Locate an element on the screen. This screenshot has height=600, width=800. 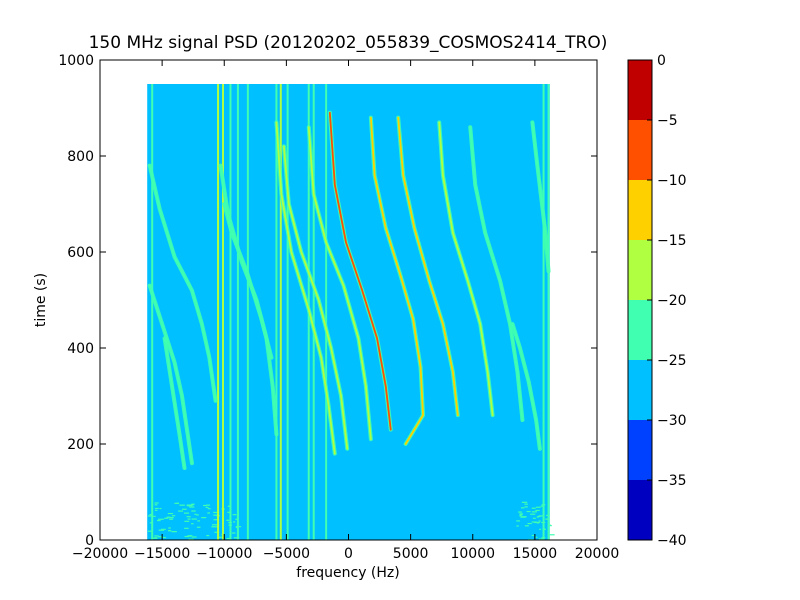
x-tick-label: −10000 is located at coordinates (224, 554).